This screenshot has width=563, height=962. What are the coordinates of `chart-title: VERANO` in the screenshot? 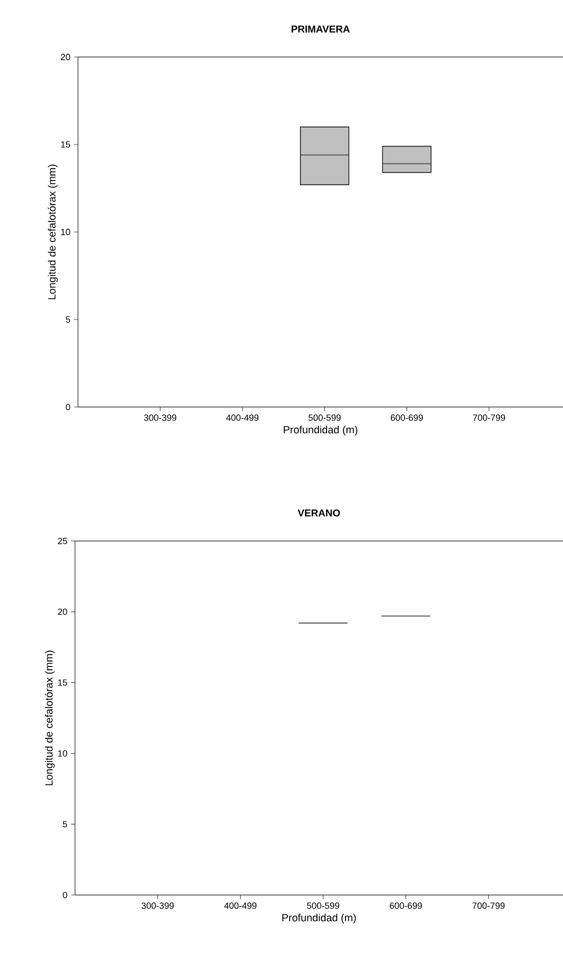 It's located at (319, 512).